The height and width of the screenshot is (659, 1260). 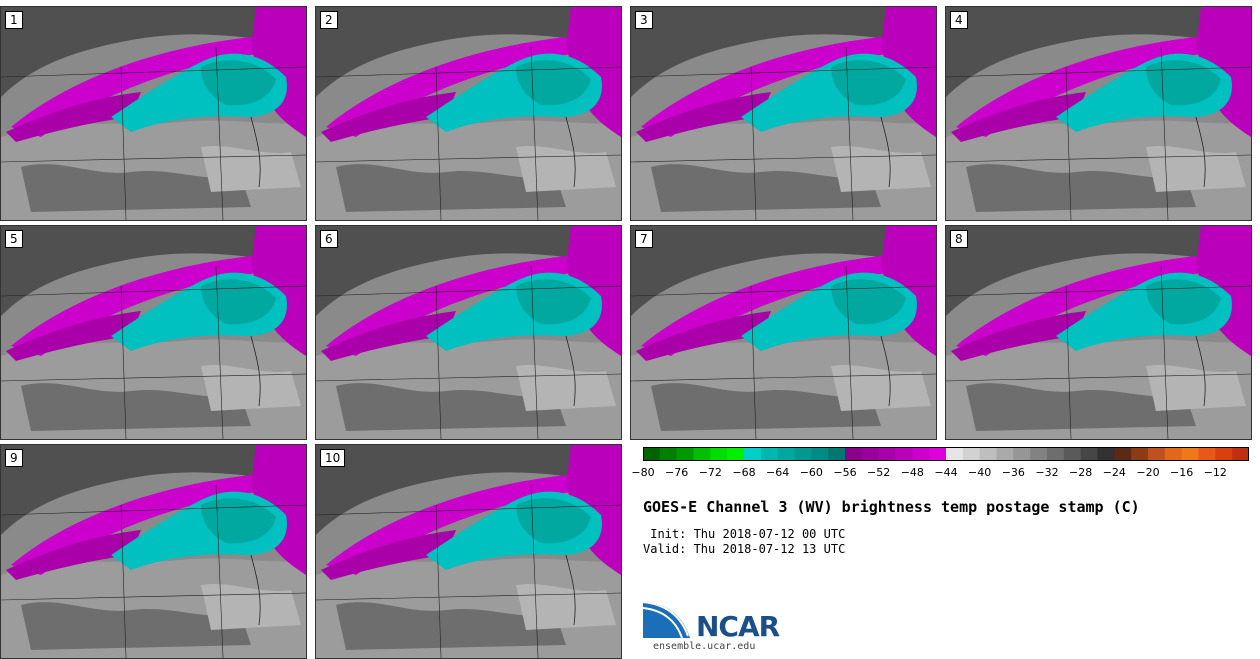 I want to click on member-number: 8, so click(x=959, y=239).